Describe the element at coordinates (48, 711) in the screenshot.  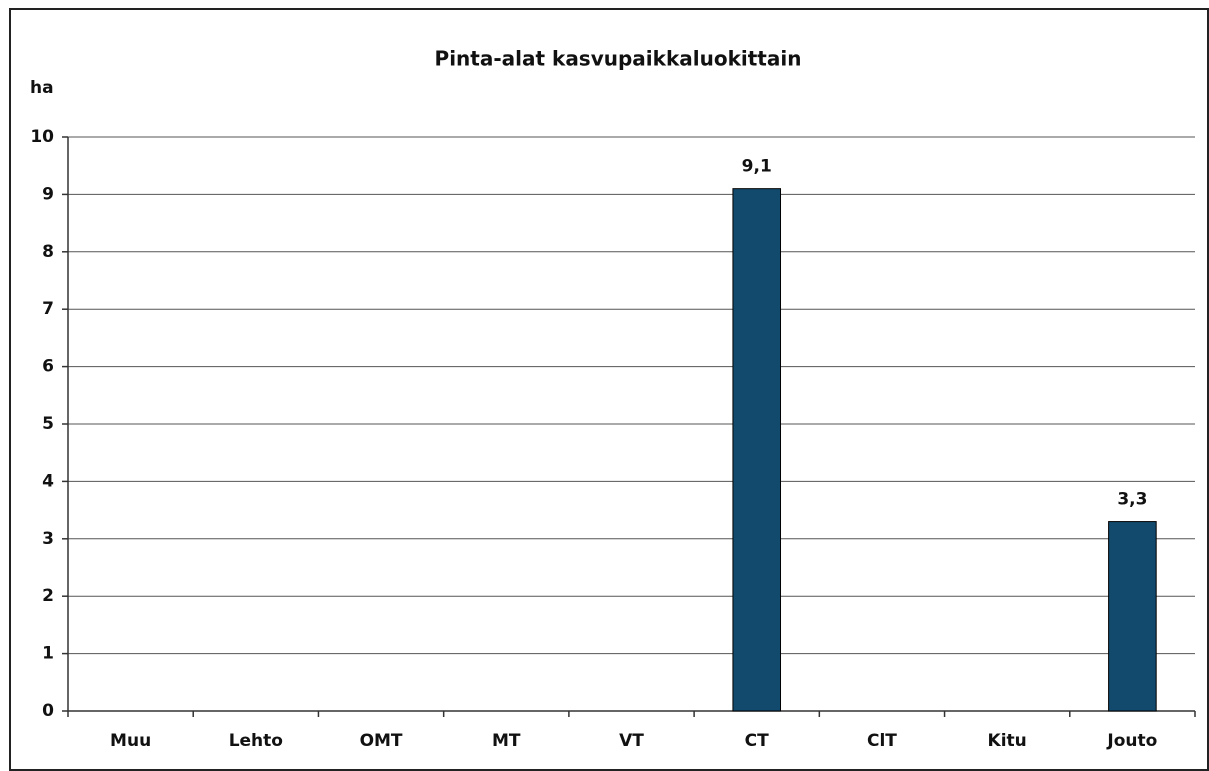
I see `y-tick-label: 0` at that location.